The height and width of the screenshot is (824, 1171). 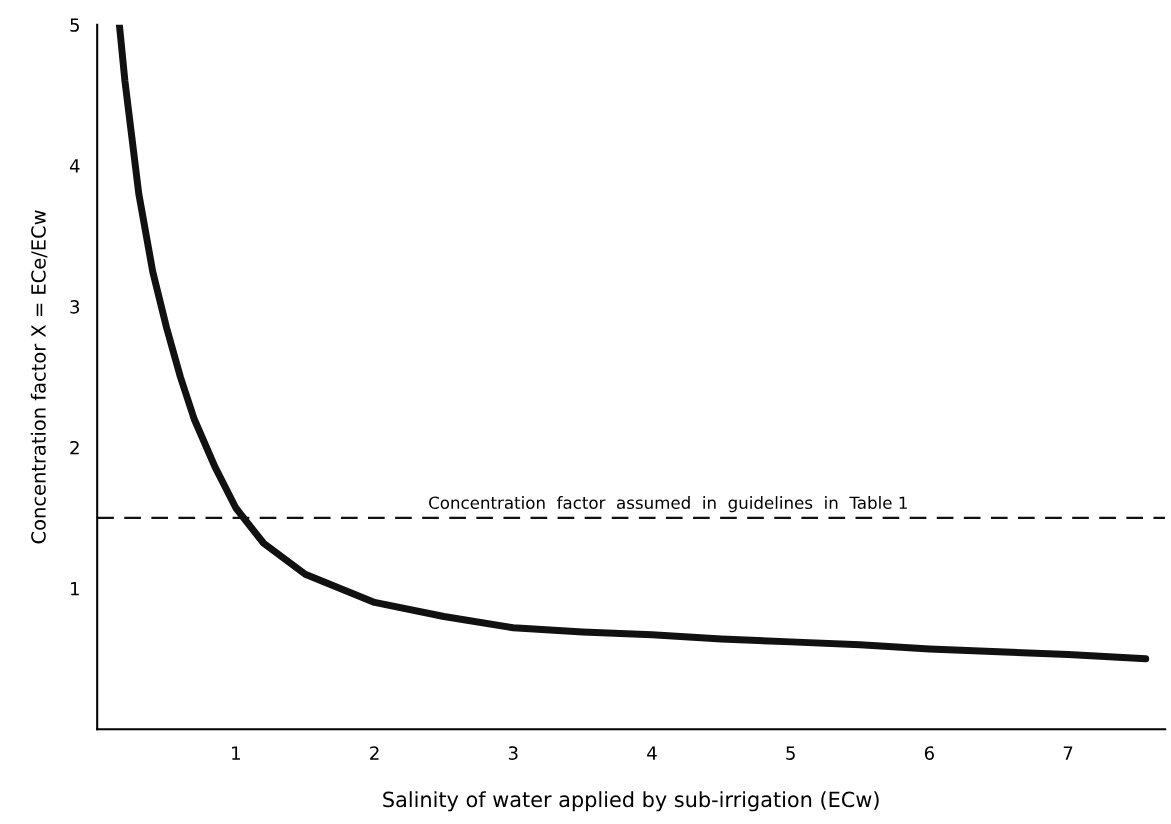 What do you see at coordinates (39, 377) in the screenshot?
I see `y-axis-title: Concentration factor X = ECe/ECw` at bounding box center [39, 377].